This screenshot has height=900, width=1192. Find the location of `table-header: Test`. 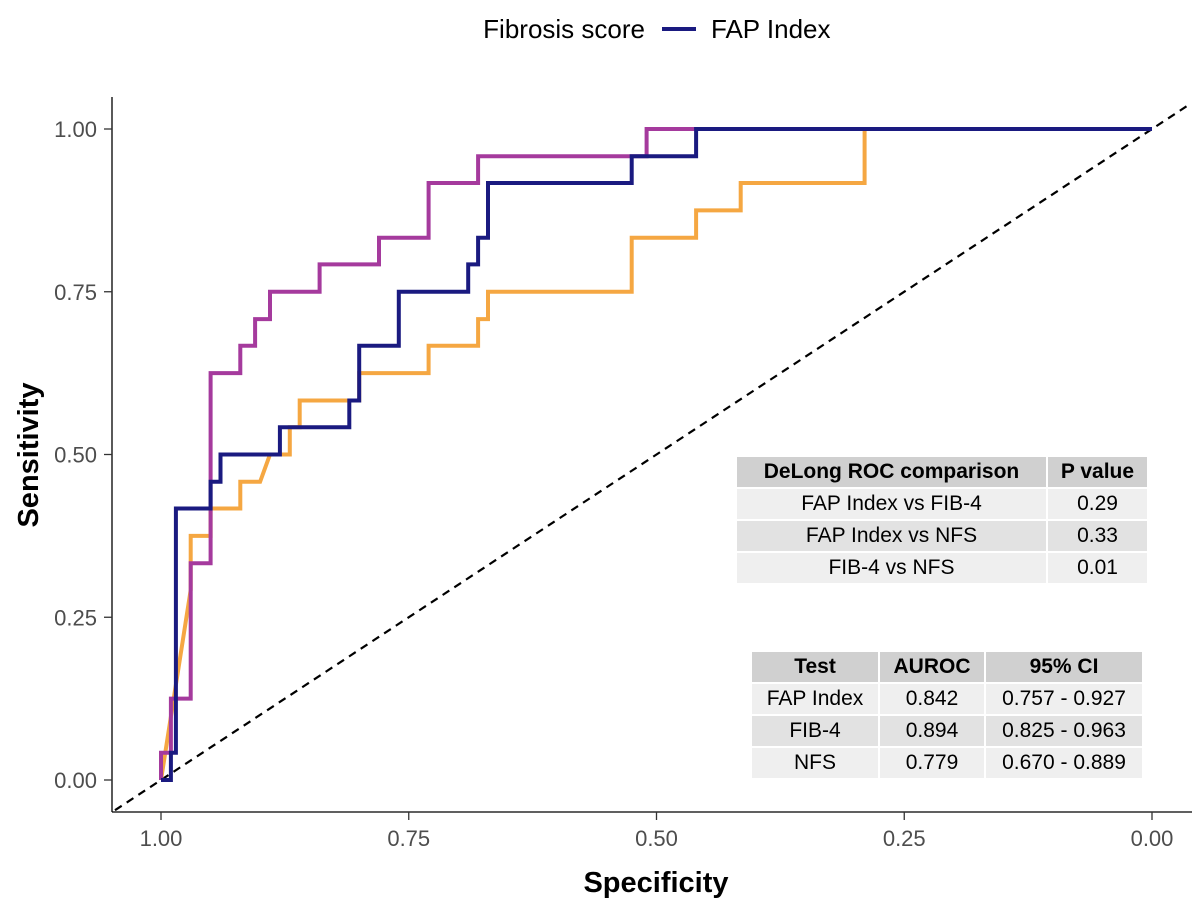

table-header: Test is located at coordinates (815, 667).